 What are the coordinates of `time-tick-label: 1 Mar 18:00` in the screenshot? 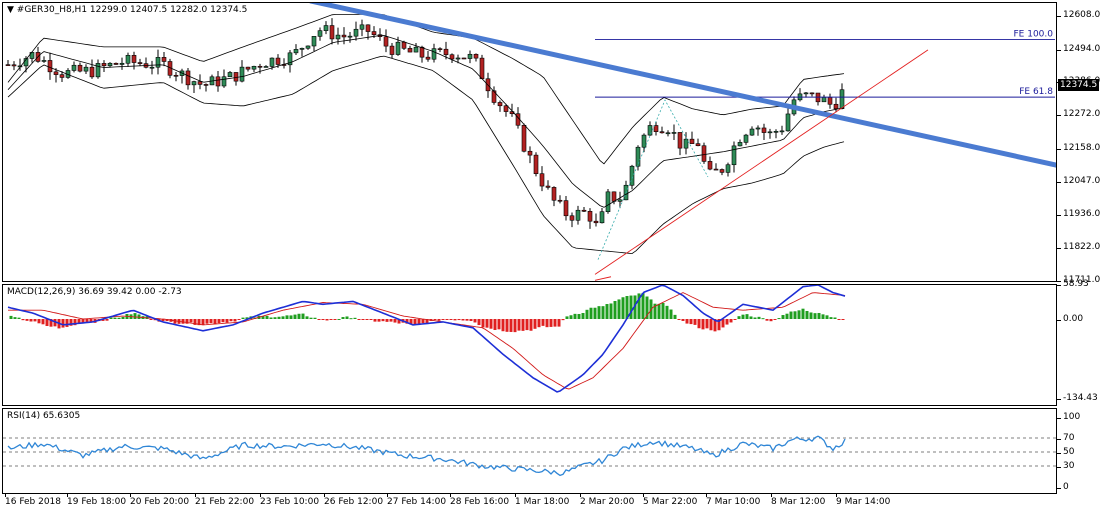 It's located at (542, 502).